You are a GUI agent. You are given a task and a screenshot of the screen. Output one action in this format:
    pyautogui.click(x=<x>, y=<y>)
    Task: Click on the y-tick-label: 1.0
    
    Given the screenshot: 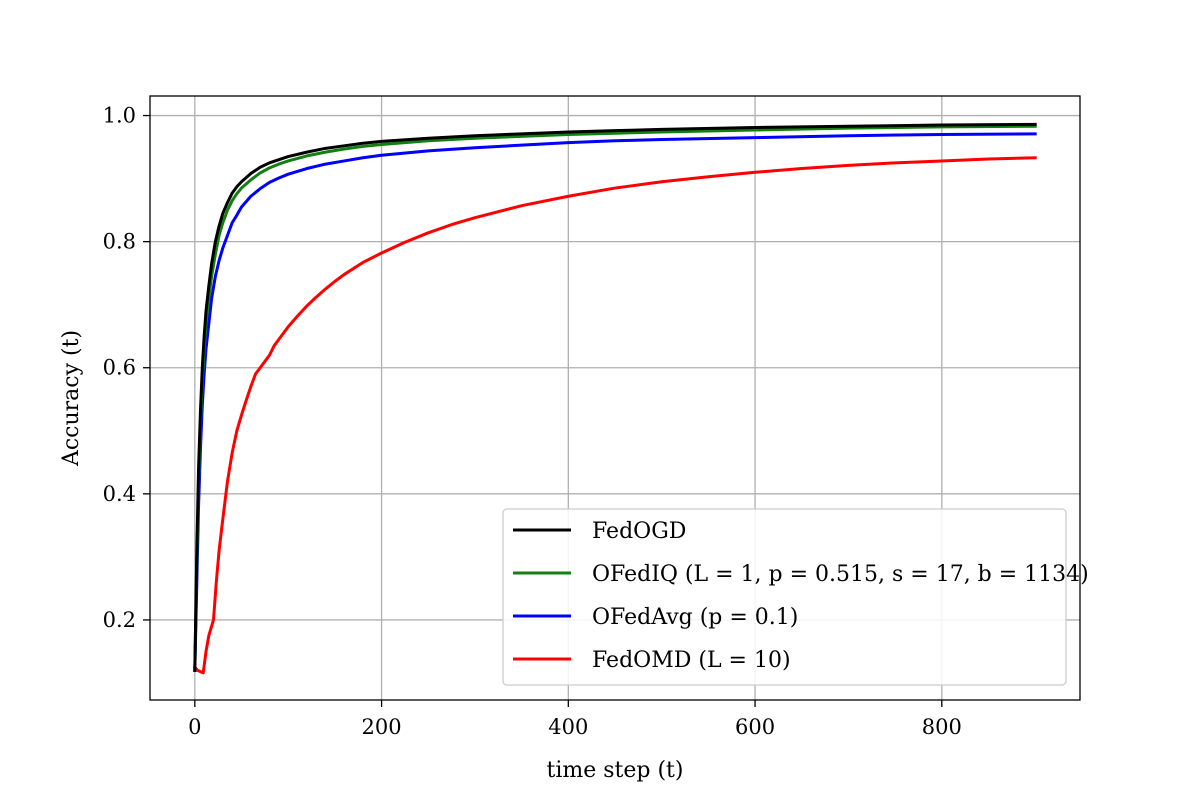 What is the action you would take?
    pyautogui.click(x=119, y=116)
    